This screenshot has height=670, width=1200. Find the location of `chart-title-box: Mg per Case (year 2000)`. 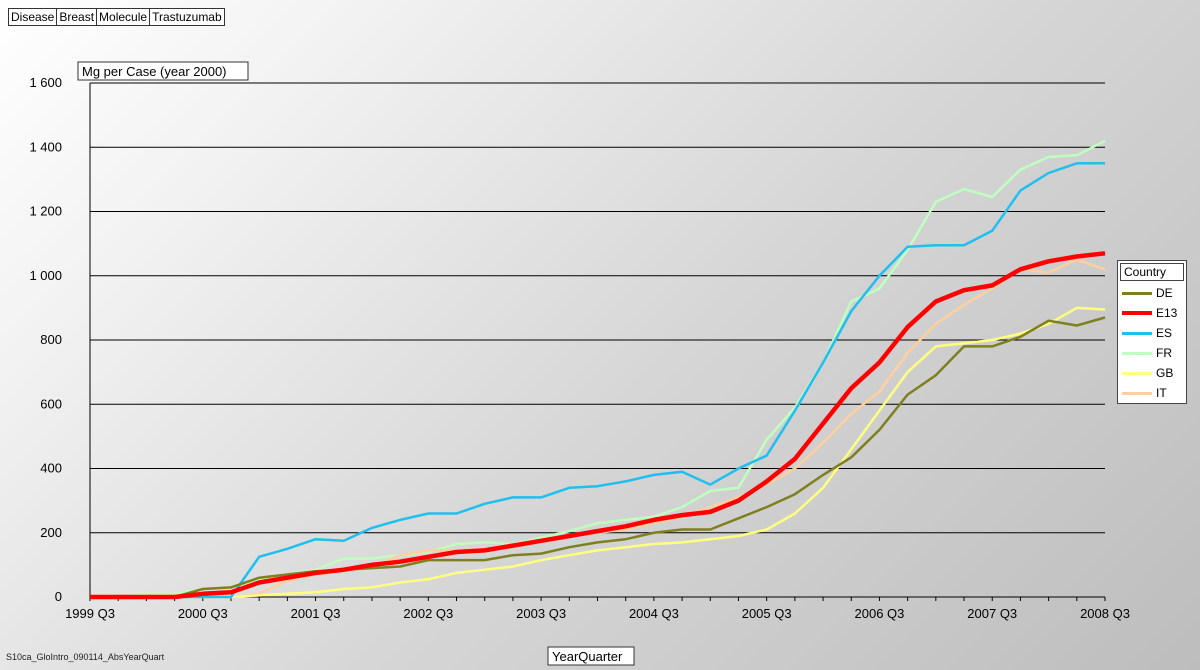

chart-title-box: Mg per Case (year 2000) is located at coordinates (163, 71).